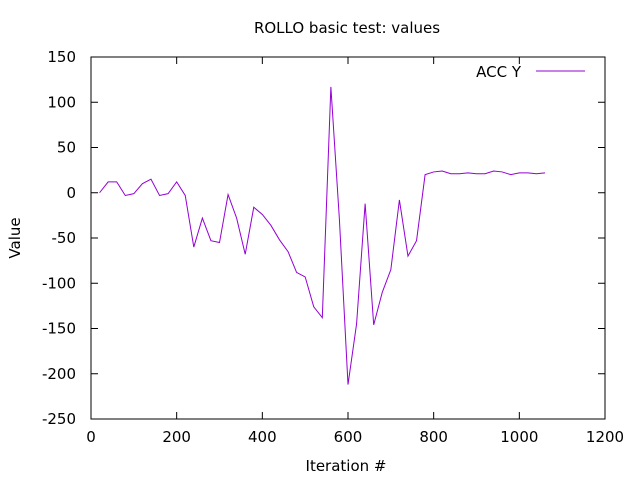 The width and height of the screenshot is (640, 480). Describe the element at coordinates (262, 437) in the screenshot. I see `x-tick-label: 400` at that location.